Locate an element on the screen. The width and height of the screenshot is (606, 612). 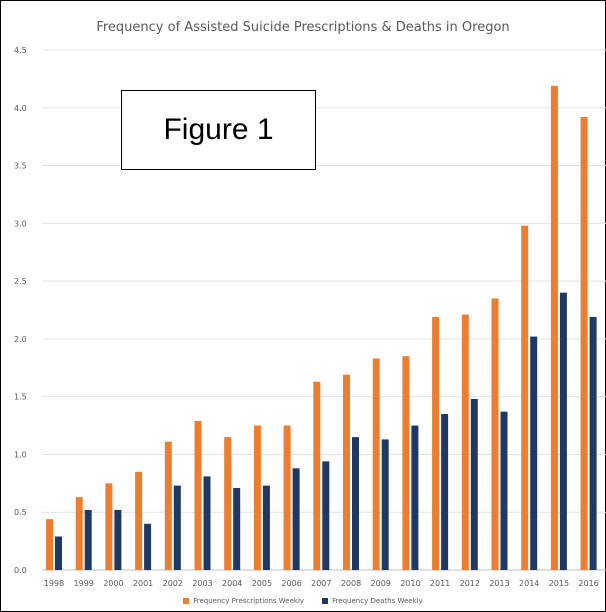
y-tick-label: 4.0 is located at coordinates (20, 108).